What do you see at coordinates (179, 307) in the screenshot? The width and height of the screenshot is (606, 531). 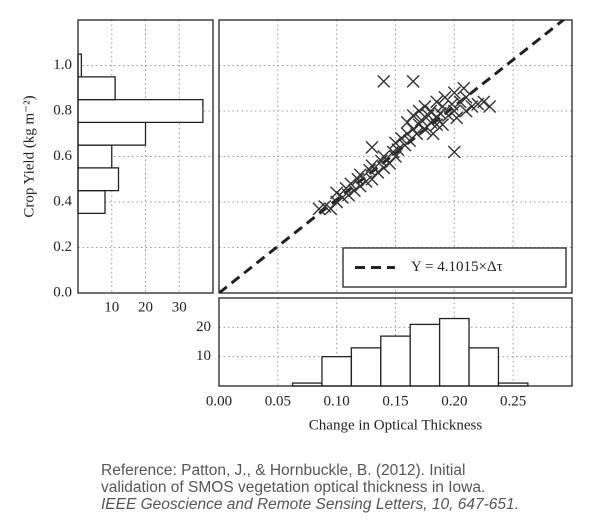 I see `x-tick-label: 30` at bounding box center [179, 307].